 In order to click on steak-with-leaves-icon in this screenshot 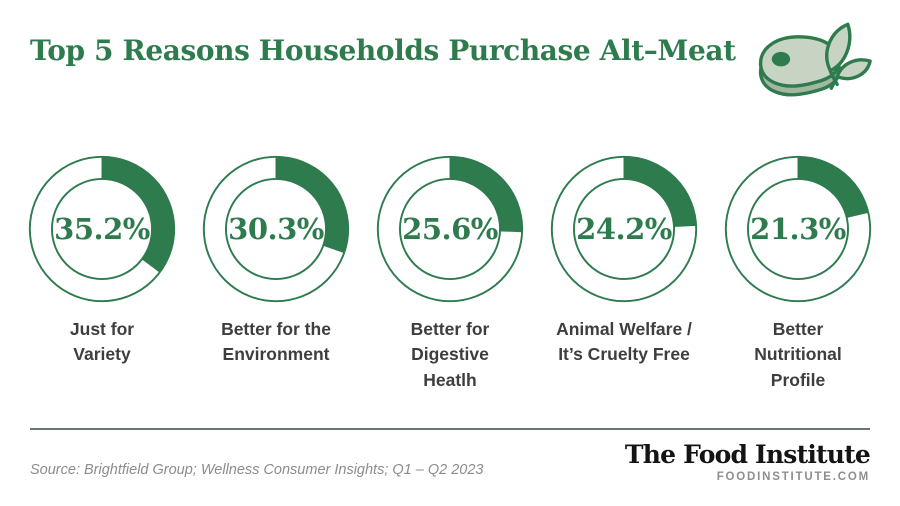, I will do `click(815, 59)`.